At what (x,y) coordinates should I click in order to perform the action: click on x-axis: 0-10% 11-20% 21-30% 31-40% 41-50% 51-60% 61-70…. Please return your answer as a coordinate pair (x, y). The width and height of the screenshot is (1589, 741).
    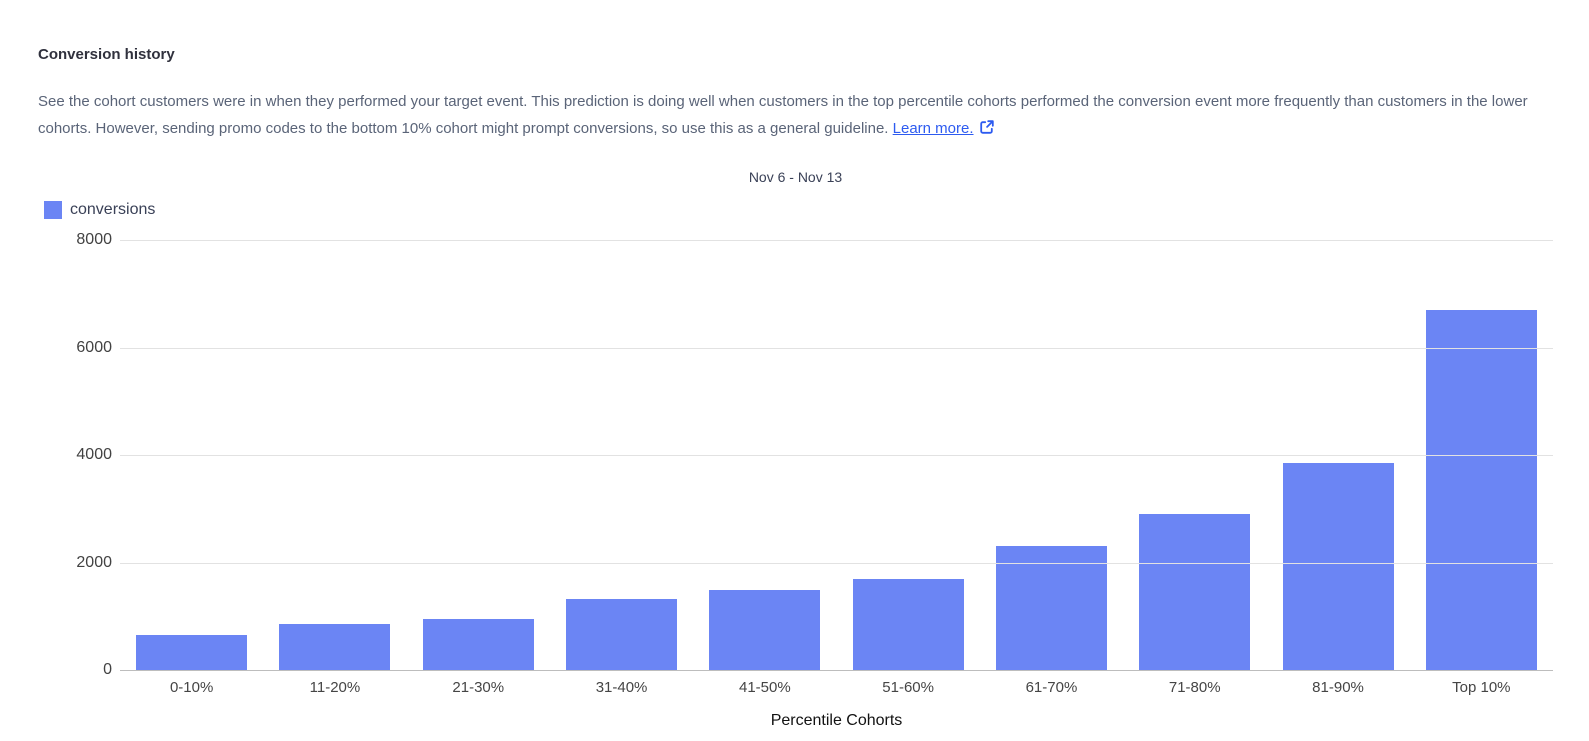
    Looking at the image, I should click on (836, 688).